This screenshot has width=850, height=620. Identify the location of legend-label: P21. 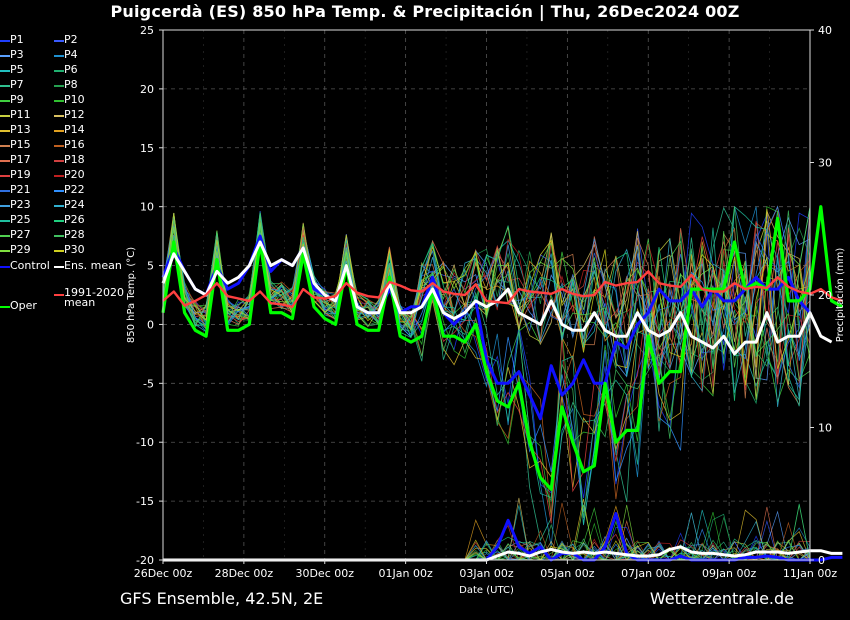
(20, 189).